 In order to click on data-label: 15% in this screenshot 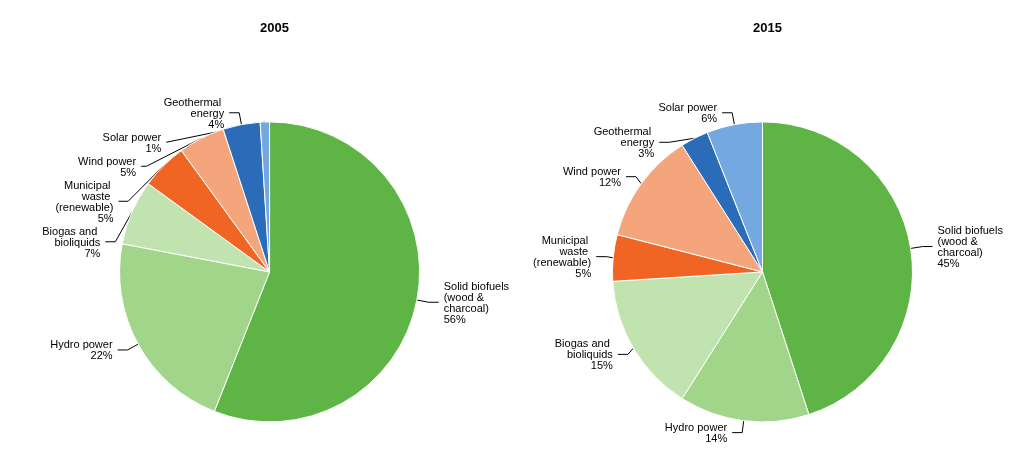, I will do `click(602, 365)`.